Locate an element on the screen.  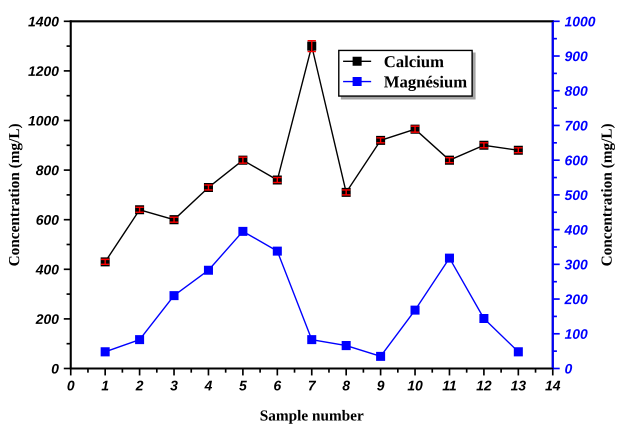
x-tick-label: 6 is located at coordinates (278, 385).